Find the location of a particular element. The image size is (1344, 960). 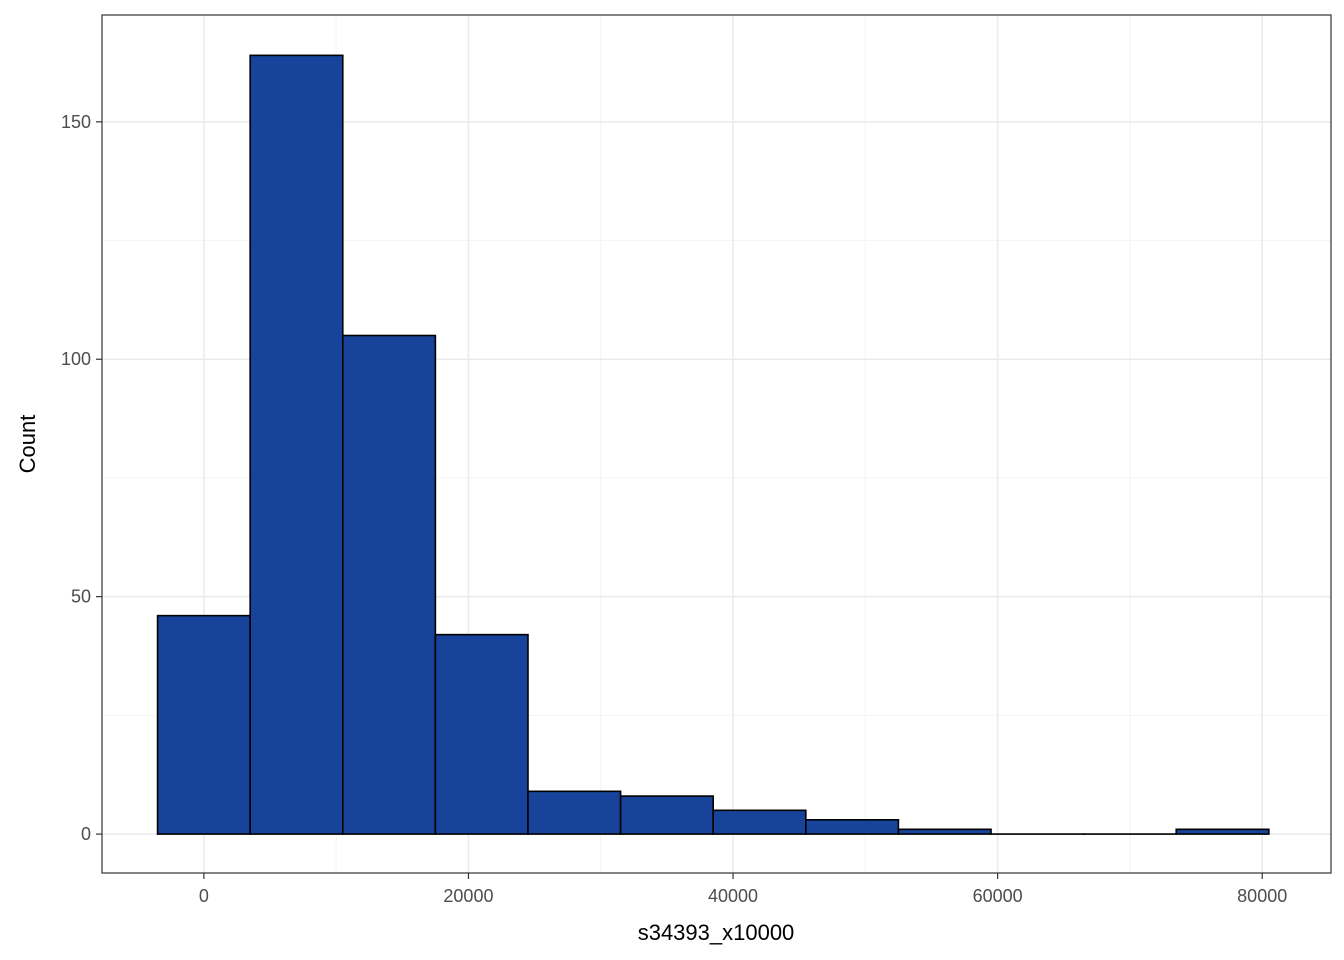

y-tick-label: 0 is located at coordinates (86, 834).